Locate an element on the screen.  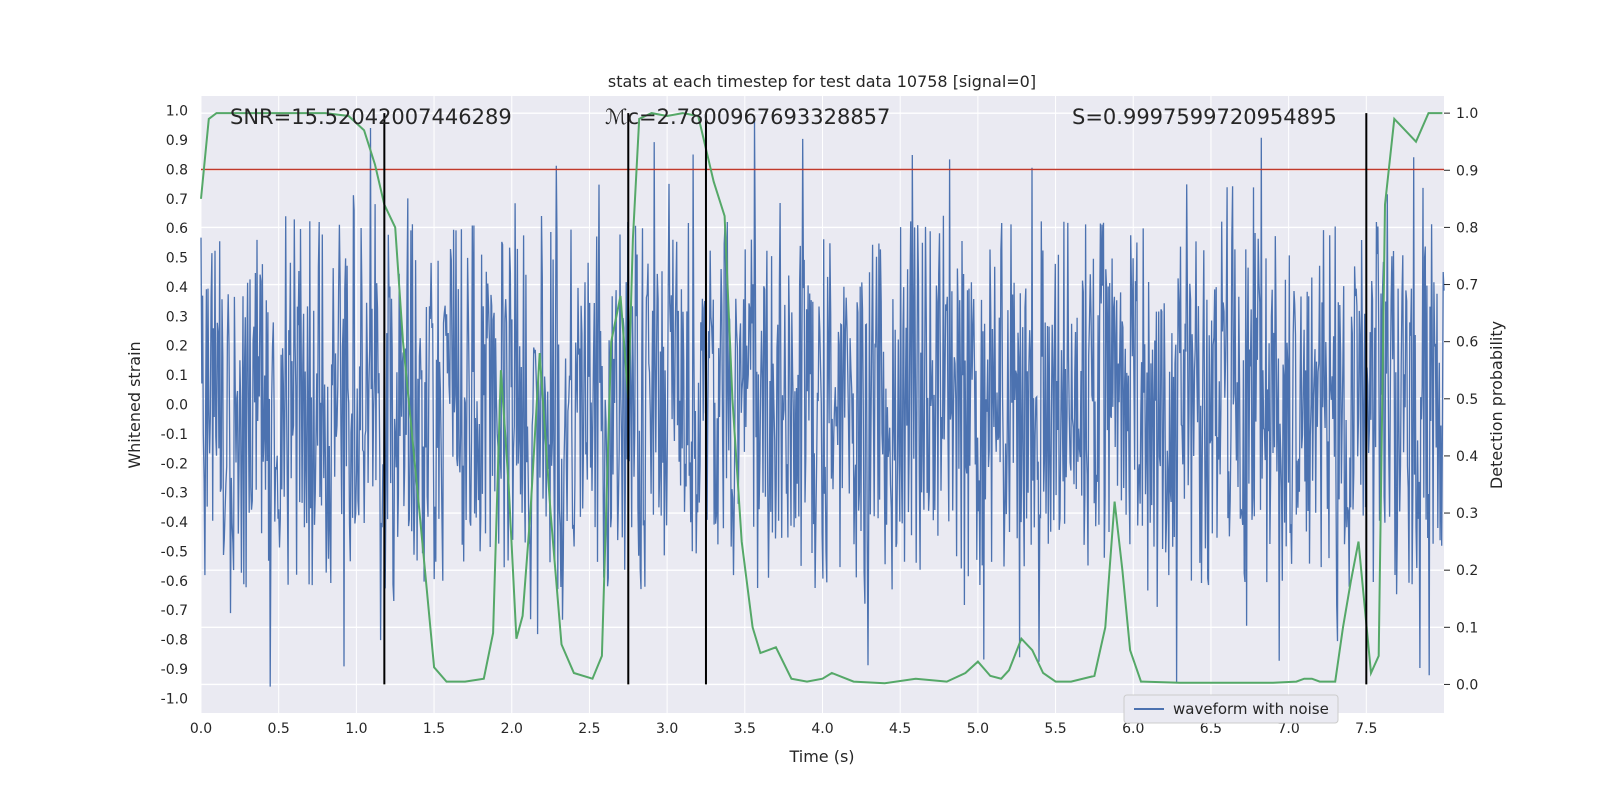
y-tick-label: -0.4 is located at coordinates (174, 523).